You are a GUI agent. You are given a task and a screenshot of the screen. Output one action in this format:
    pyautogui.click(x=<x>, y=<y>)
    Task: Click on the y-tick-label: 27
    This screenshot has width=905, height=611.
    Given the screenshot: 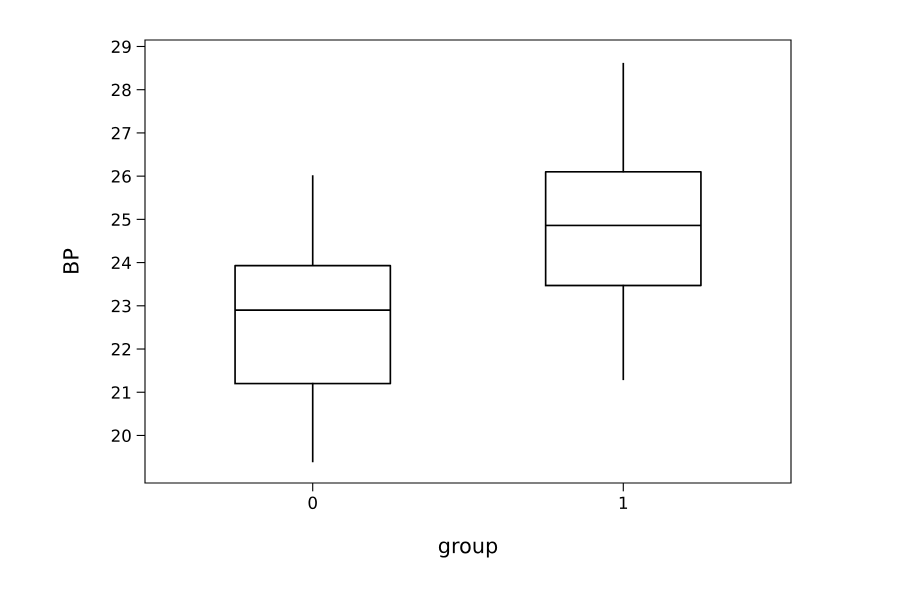 What is the action you would take?
    pyautogui.click(x=121, y=133)
    